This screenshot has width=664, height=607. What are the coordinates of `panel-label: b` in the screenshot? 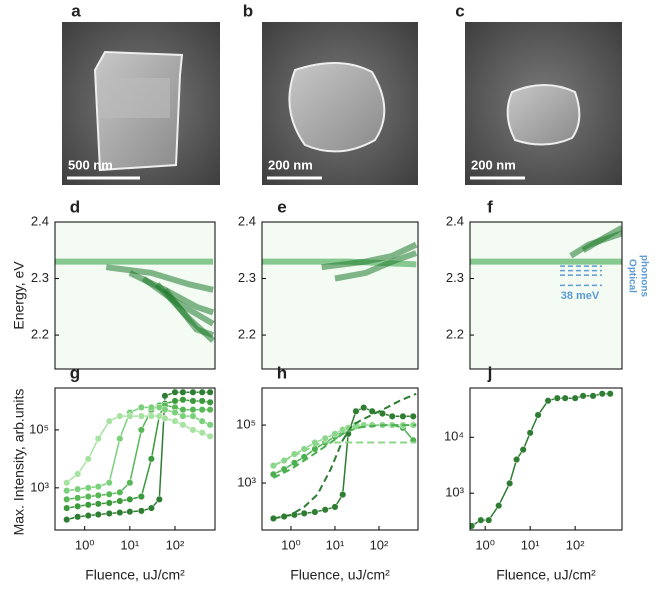 It's located at (248, 10).